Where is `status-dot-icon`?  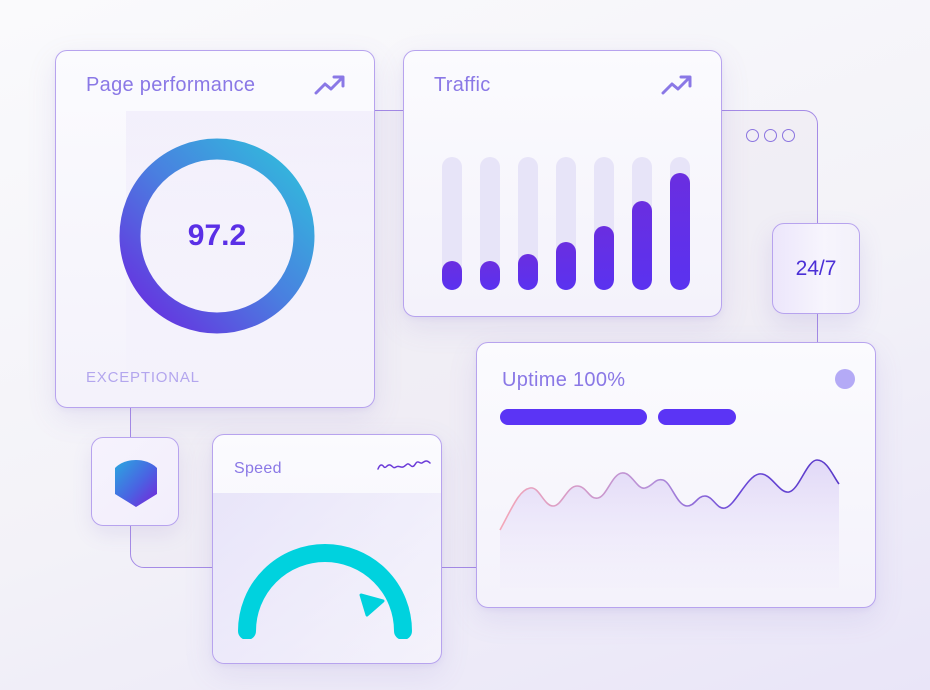
status-dot-icon is located at coordinates (845, 379).